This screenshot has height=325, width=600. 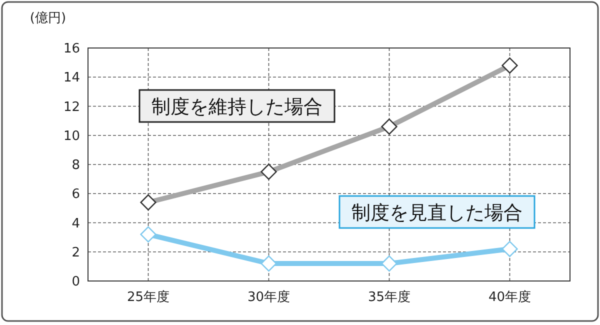 What do you see at coordinates (510, 297) in the screenshot?
I see `x-tick-label: 40年度` at bounding box center [510, 297].